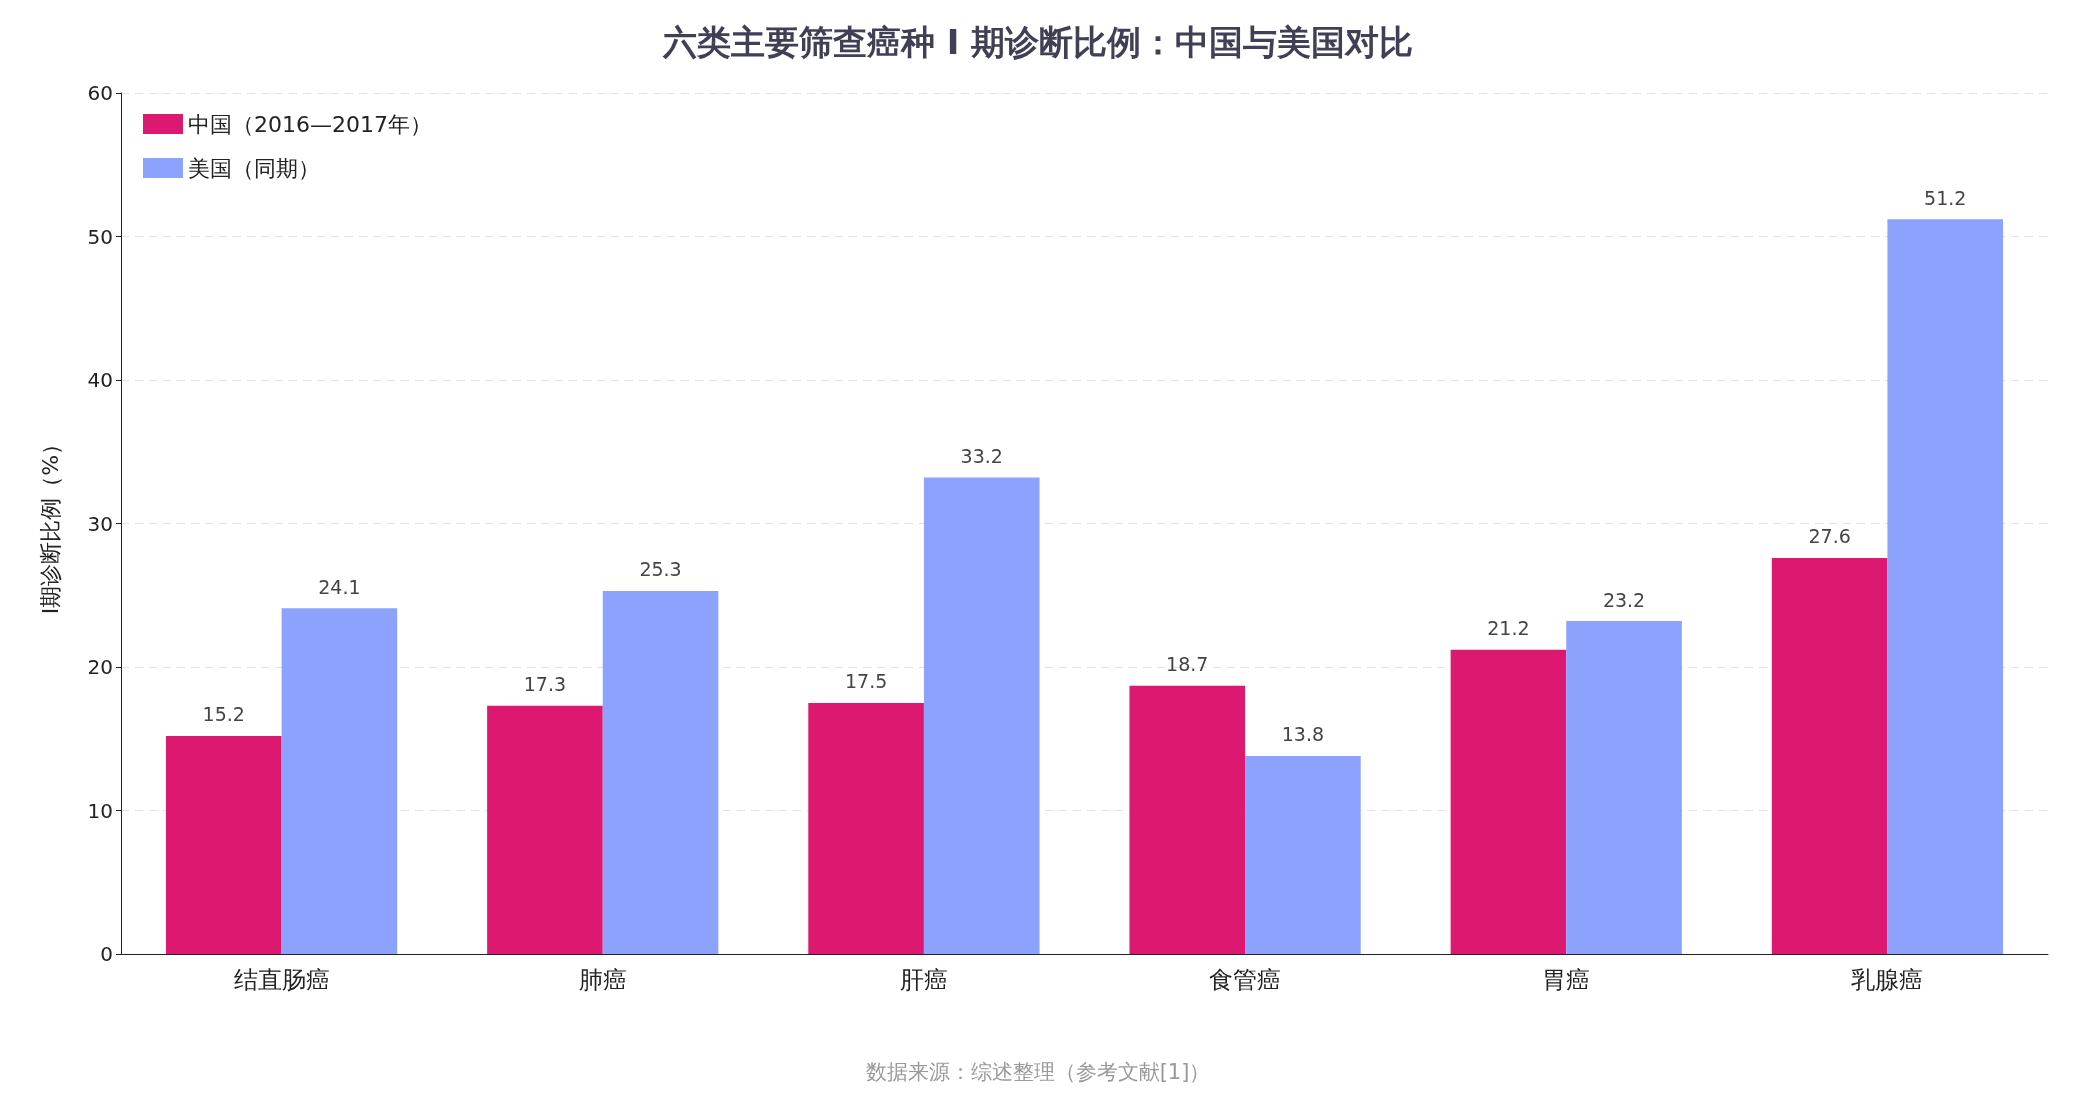 Image resolution: width=2079 pixels, height=1106 pixels. I want to click on data-label: 18.7, so click(1187, 664).